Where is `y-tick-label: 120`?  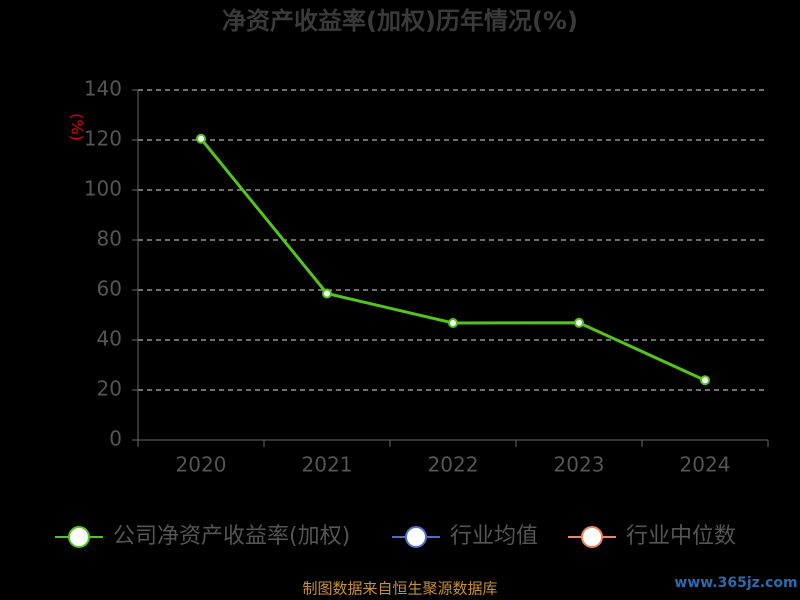
y-tick-label: 120 is located at coordinates (103, 139).